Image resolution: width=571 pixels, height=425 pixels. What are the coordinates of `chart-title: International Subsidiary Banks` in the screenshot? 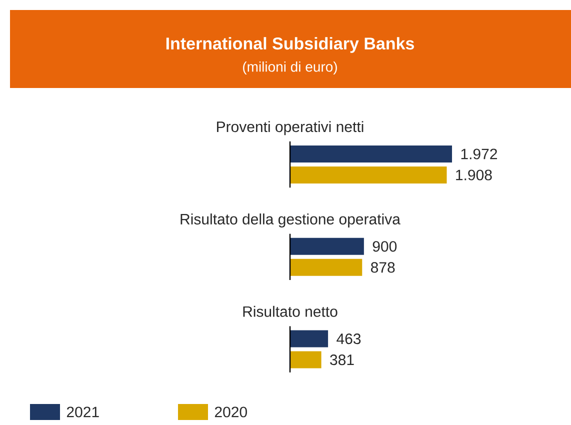 It's located at (290, 45).